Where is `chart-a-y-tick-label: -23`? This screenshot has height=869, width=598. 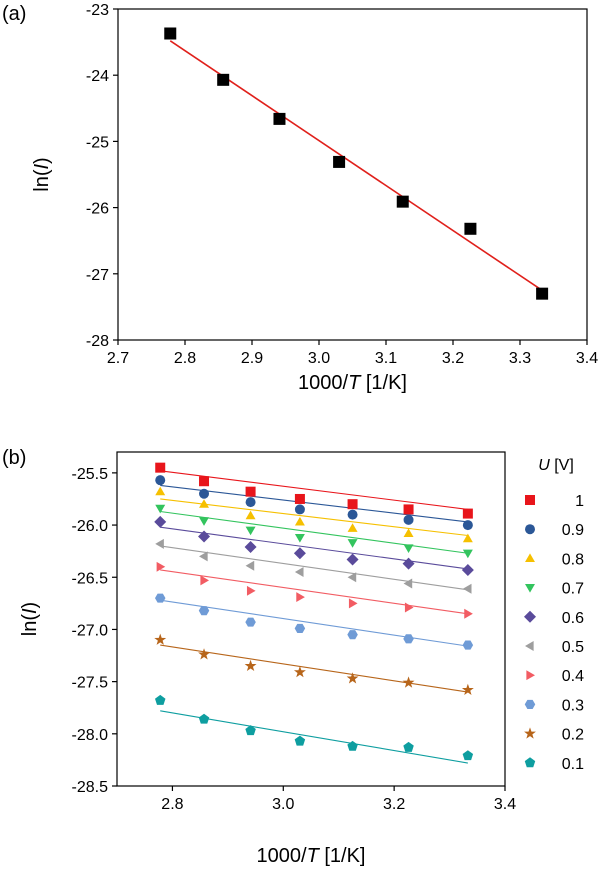 chart-a-y-tick-label: -23 is located at coordinates (97, 10).